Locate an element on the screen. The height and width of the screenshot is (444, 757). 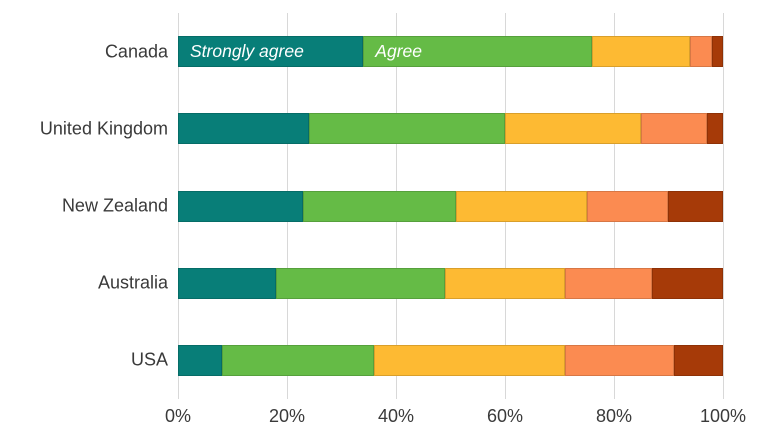
bar-segment: Agree is located at coordinates (478, 52).